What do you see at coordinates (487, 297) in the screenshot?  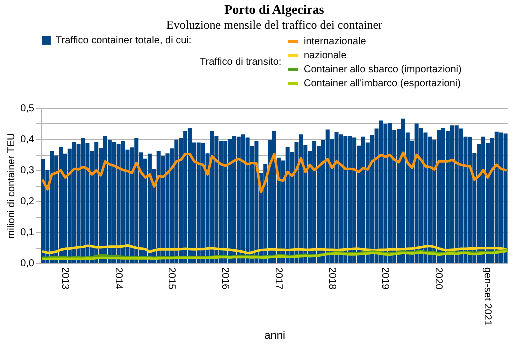 I see `x-tick-label: gen-set 2021` at bounding box center [487, 297].